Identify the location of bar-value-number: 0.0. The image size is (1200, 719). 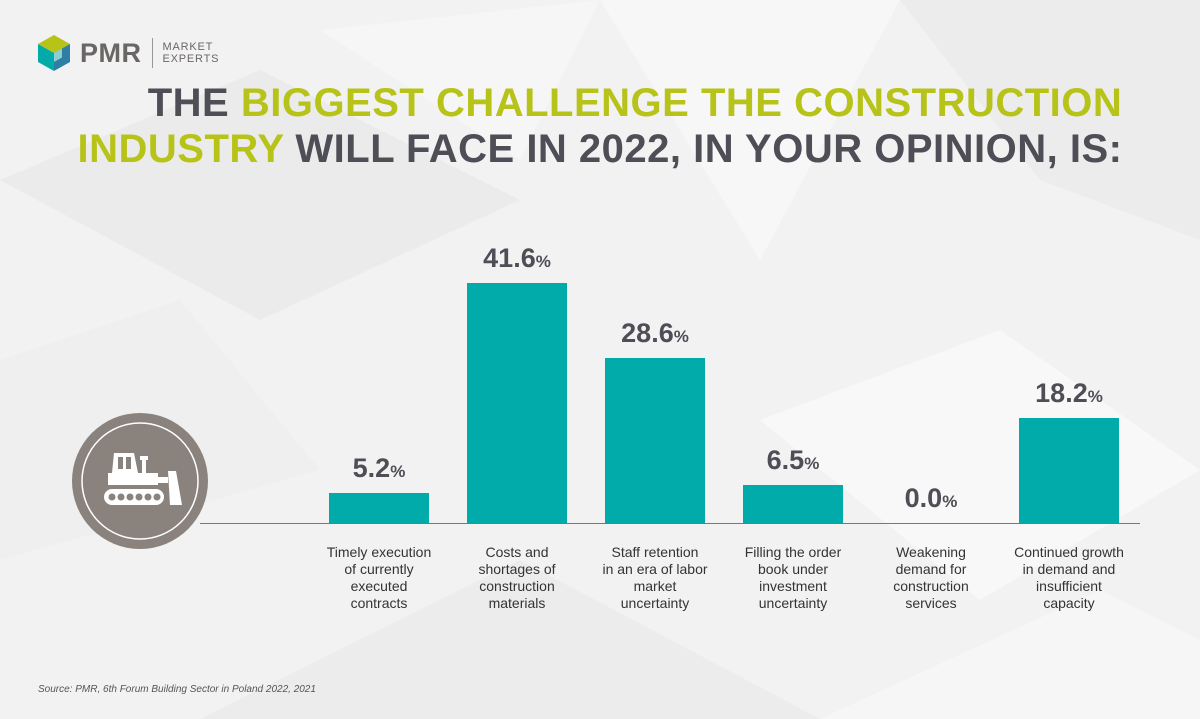
(923, 498).